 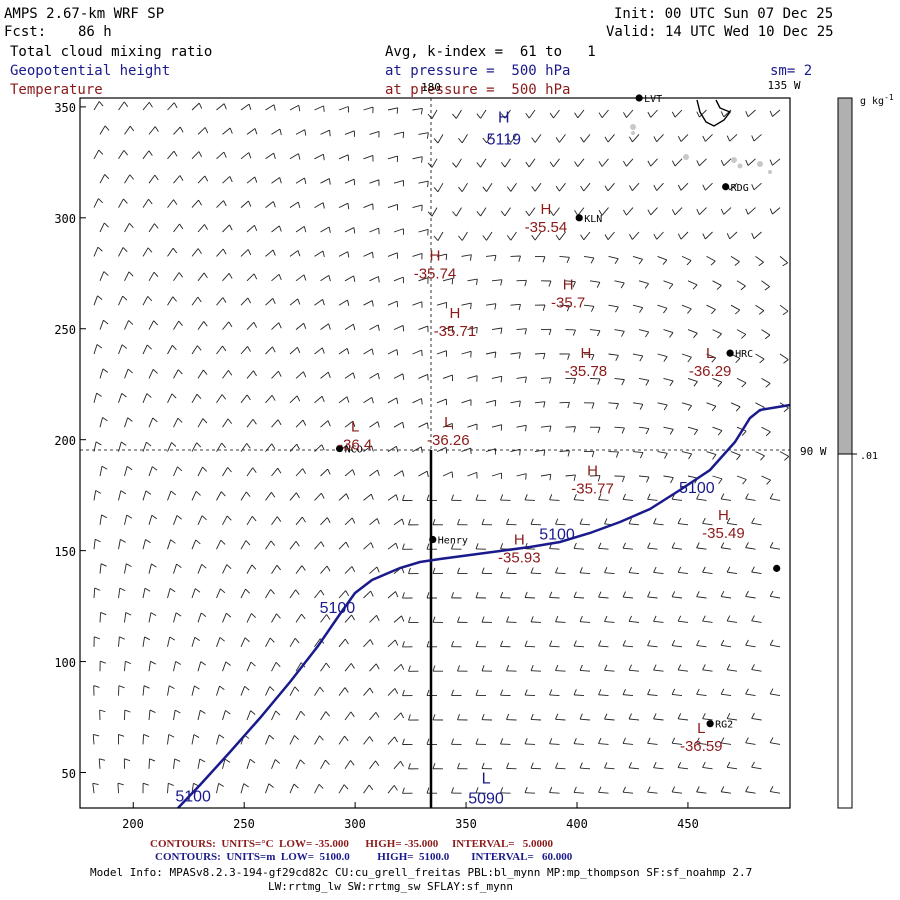 I want to click on init-time: Init: 00 UTC Sun 07 Dec 25, so click(x=724, y=14).